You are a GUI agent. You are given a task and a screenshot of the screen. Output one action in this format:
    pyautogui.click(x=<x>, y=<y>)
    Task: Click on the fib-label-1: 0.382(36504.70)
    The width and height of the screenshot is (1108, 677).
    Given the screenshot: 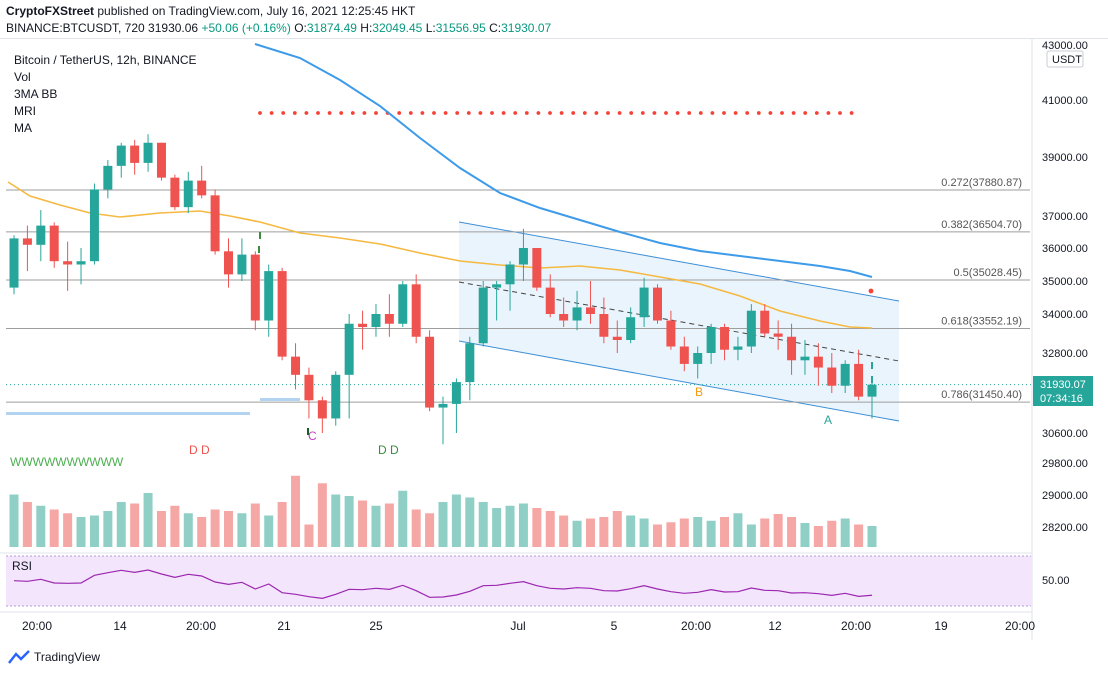 What is the action you would take?
    pyautogui.click(x=981, y=225)
    